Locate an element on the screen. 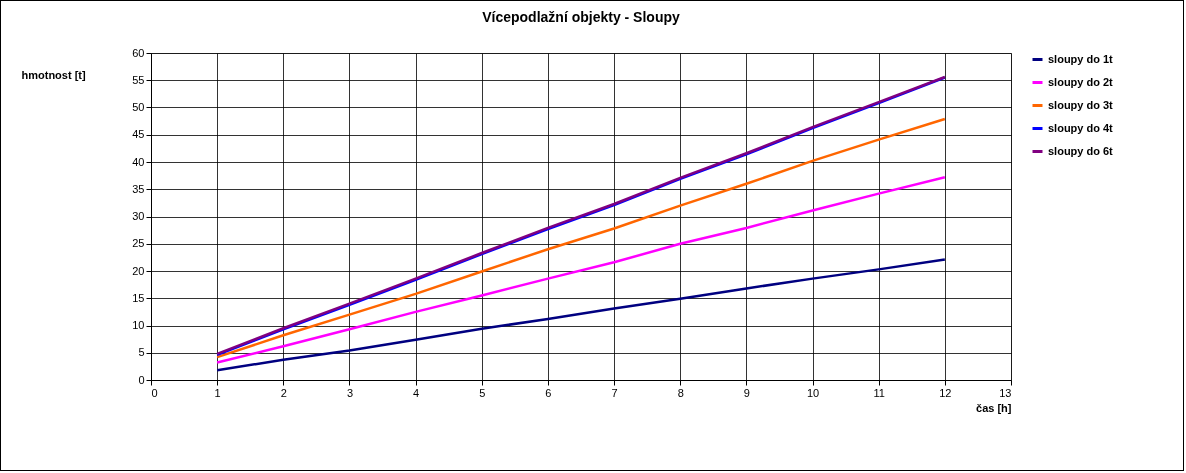 The width and height of the screenshot is (1186, 473). x-tick-label: 0 is located at coordinates (154, 392).